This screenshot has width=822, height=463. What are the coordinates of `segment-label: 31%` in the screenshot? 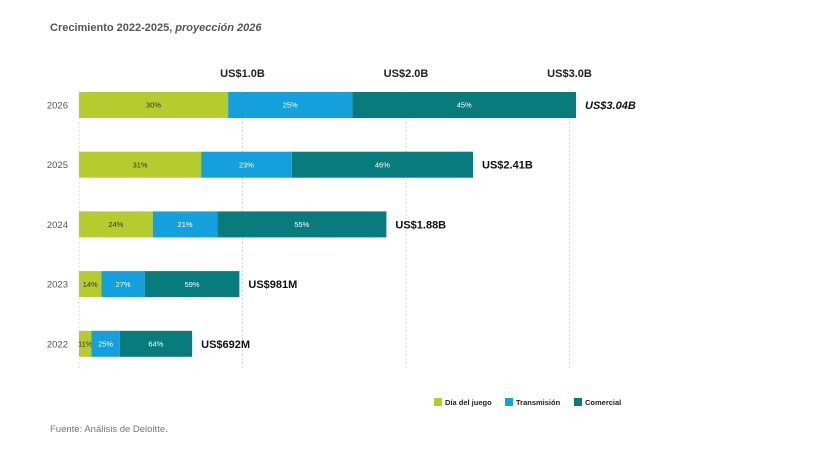 It's located at (140, 164).